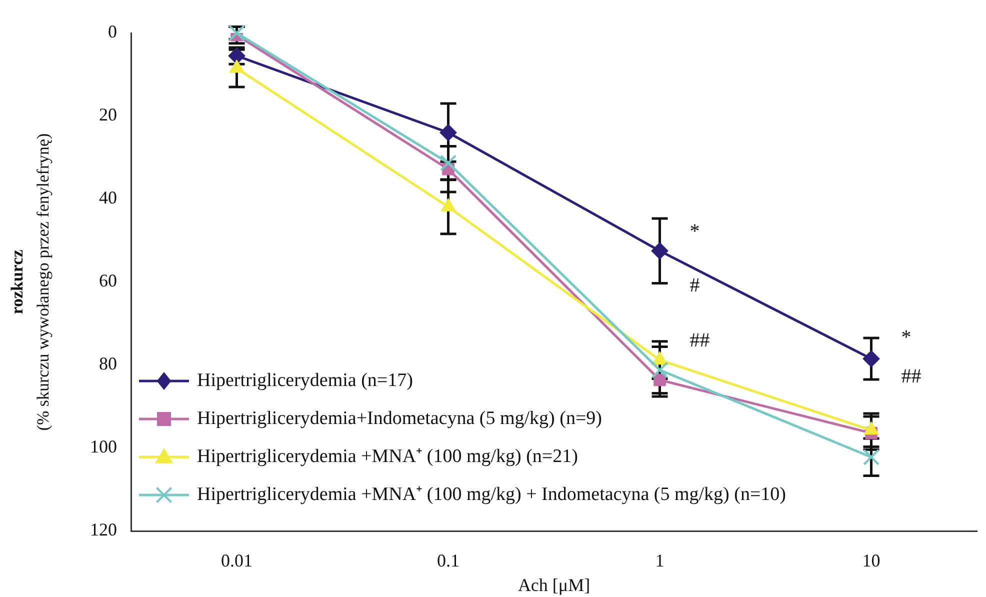 The width and height of the screenshot is (986, 597). Describe the element at coordinates (448, 560) in the screenshot. I see `x-tick-label: 0.1` at that location.